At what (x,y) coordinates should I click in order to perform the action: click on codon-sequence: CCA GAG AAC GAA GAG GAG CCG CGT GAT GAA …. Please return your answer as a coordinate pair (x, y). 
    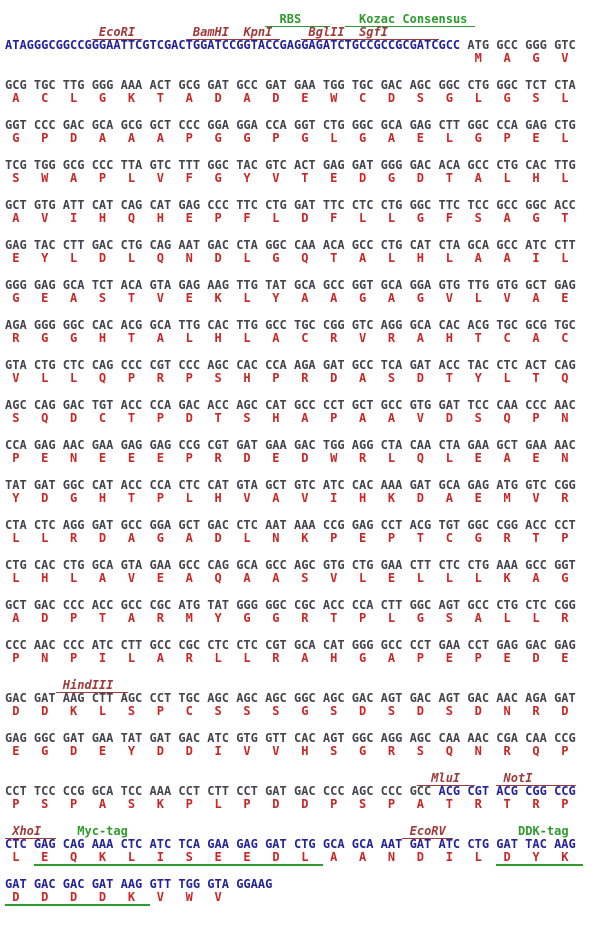
    Looking at the image, I should click on (290, 445).